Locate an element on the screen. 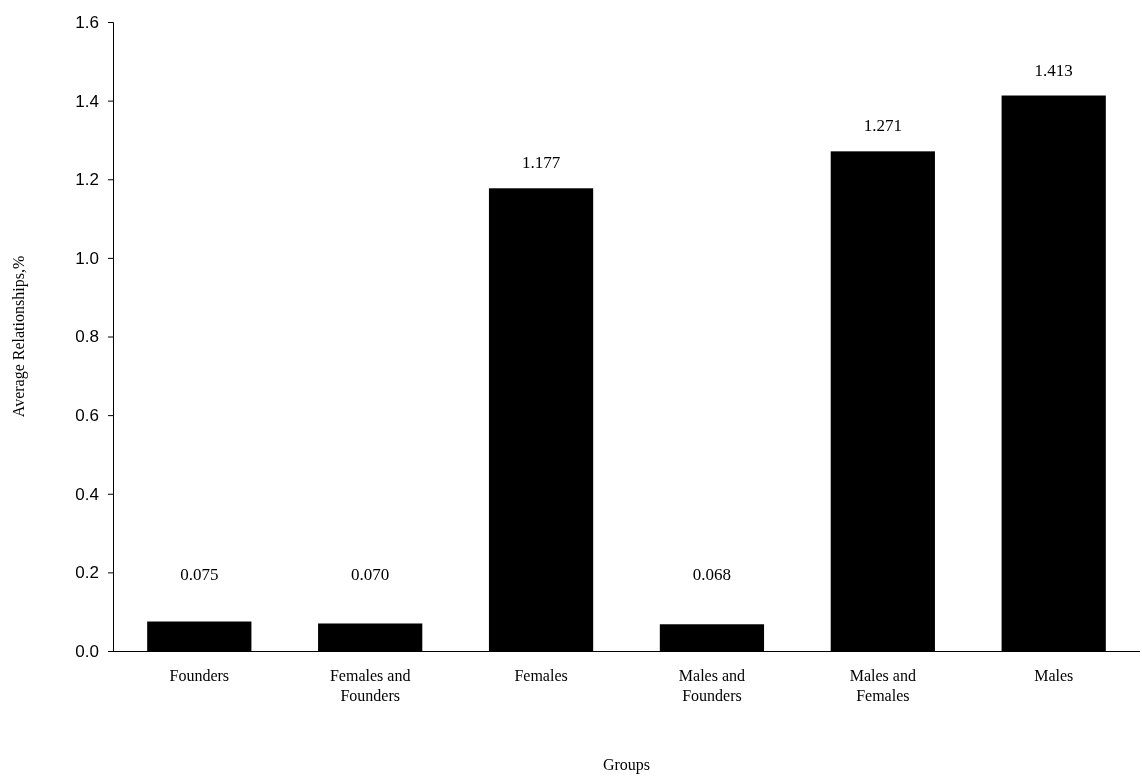 The width and height of the screenshot is (1142, 778). x-tick-label: Males and Founders is located at coordinates (712, 685).